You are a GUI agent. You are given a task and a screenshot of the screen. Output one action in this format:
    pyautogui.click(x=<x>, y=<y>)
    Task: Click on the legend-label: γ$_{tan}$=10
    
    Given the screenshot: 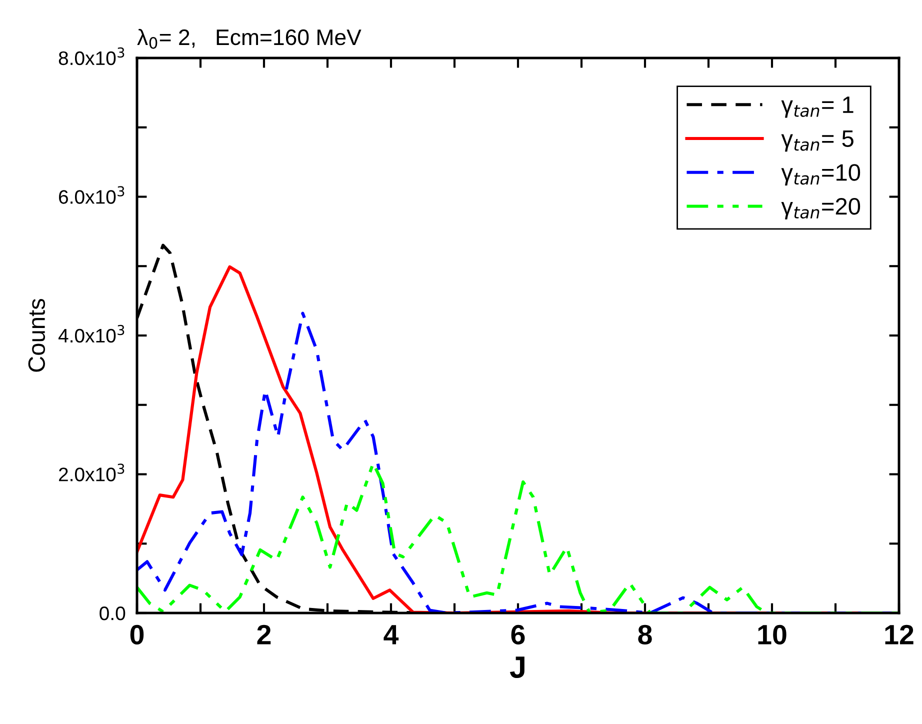 What is the action you would take?
    pyautogui.click(x=820, y=175)
    